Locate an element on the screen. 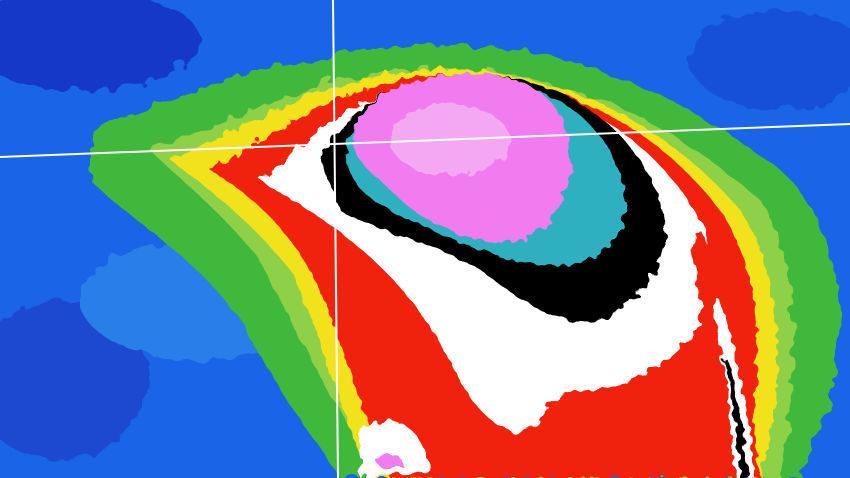 Image resolution: width=850 pixels, height=478 pixels. longitude-line is located at coordinates (335, 239).